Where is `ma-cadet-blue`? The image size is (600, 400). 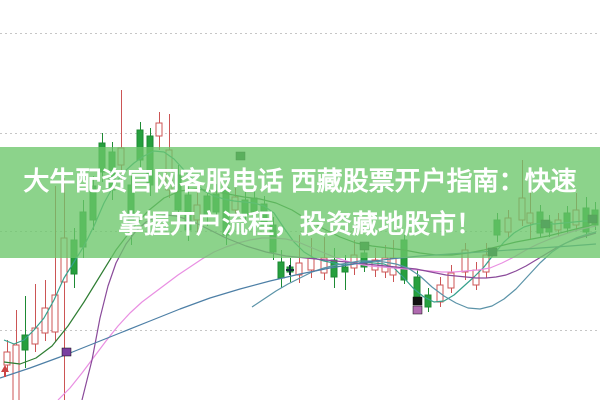 ma-cadet-blue is located at coordinates (424, 270).